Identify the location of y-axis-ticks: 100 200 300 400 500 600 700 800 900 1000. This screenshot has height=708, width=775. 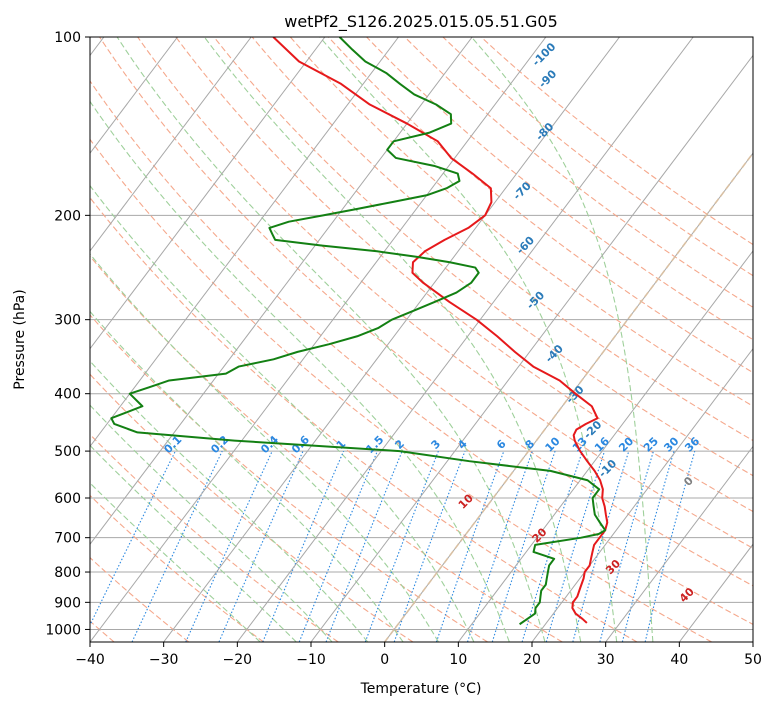
(67, 334).